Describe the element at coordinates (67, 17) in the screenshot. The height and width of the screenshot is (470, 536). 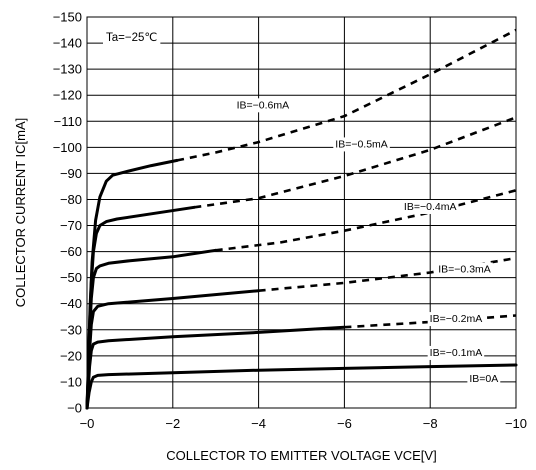
I see `y-tick-label: −150` at that location.